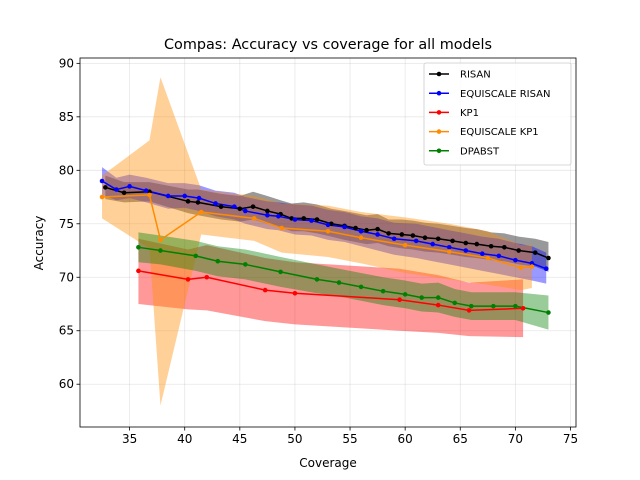  I want to click on y-tick-label: 60, so click(66, 384).